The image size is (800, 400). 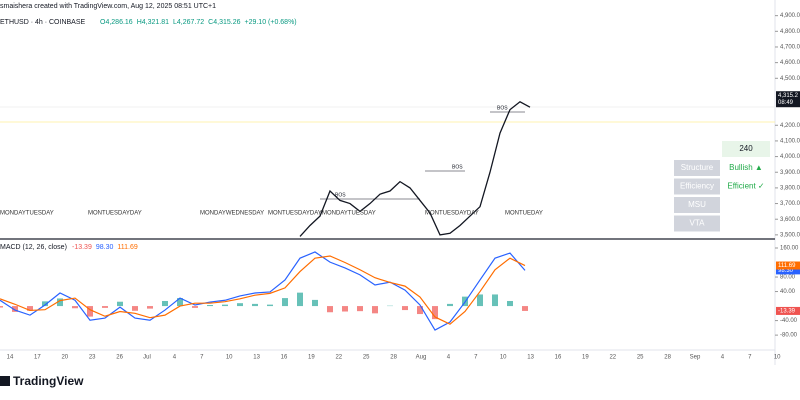 I want to click on y-tick-label: 160.00, so click(x=789, y=249).